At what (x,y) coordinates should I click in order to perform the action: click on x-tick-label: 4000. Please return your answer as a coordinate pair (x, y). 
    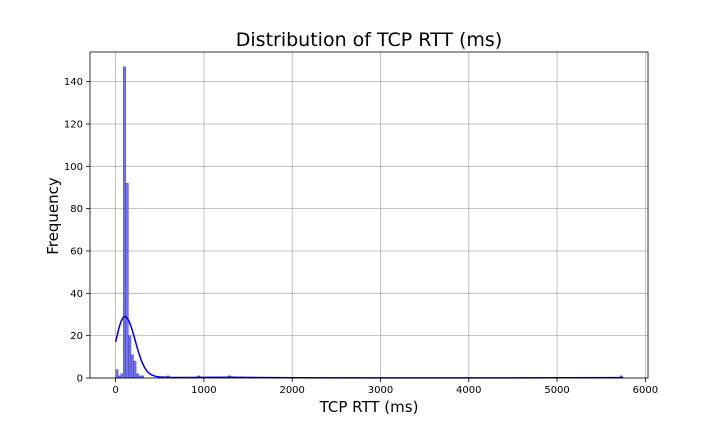
    Looking at the image, I should click on (468, 390).